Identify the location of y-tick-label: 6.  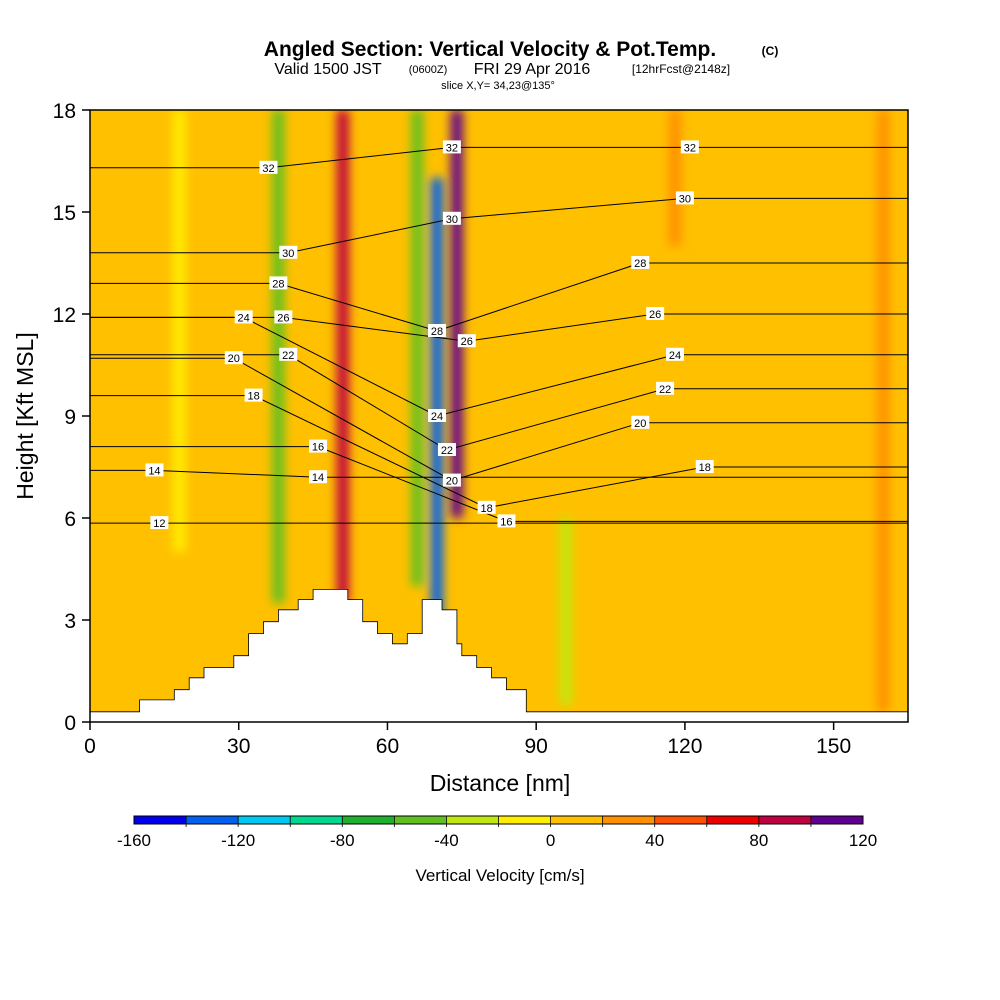
(70, 519).